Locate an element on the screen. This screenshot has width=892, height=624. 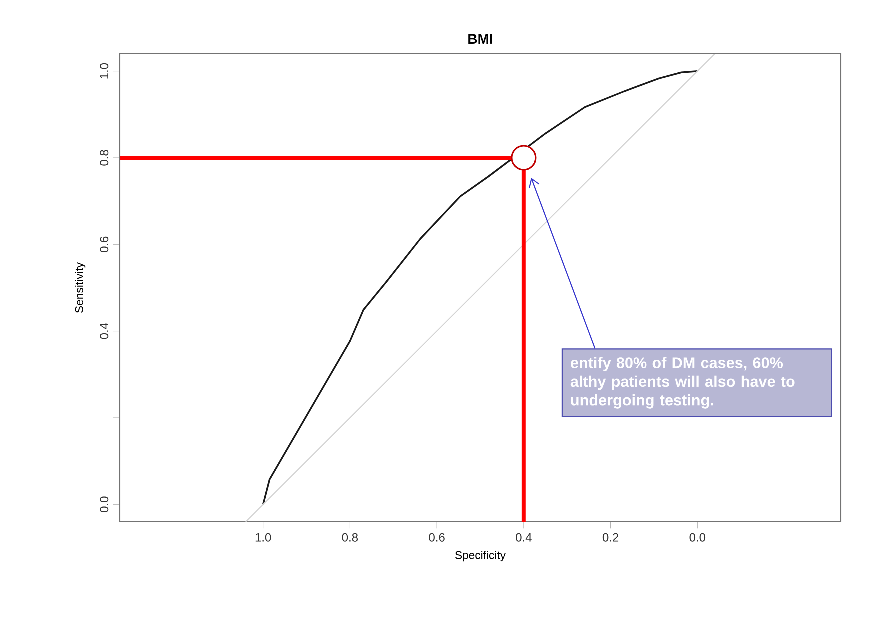
annotation: entify 80% of DM cases, 60% althy patients will also have to undergoing testing. is located at coordinates (682, 383).